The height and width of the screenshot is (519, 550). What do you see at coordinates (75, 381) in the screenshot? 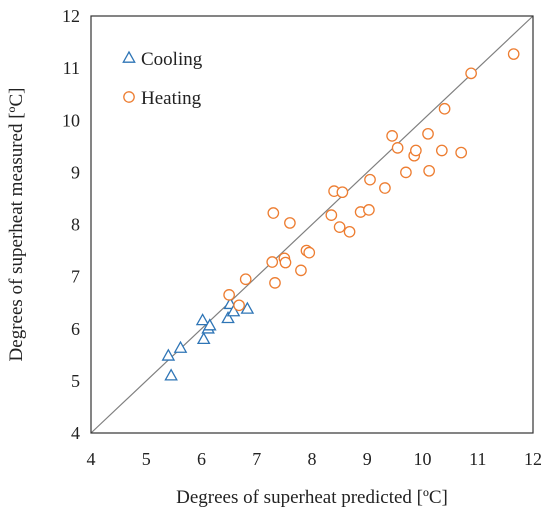
I see `y-tick-label: 5` at bounding box center [75, 381].